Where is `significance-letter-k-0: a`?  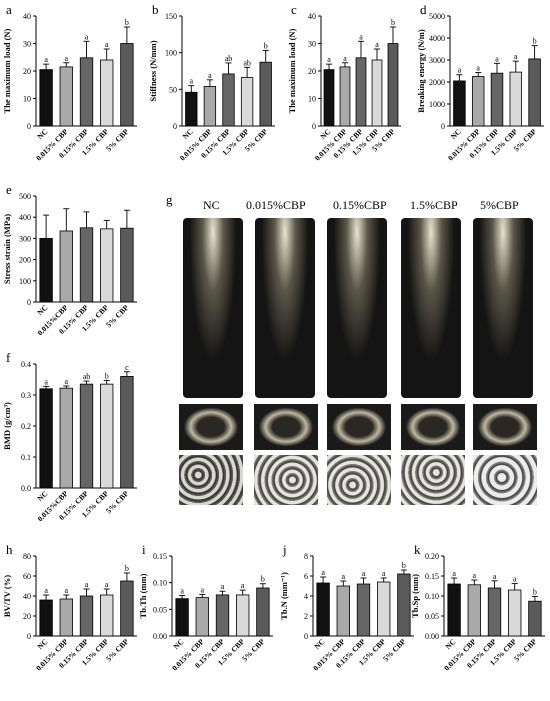
significance-letter-k-0: a is located at coordinates (454, 573).